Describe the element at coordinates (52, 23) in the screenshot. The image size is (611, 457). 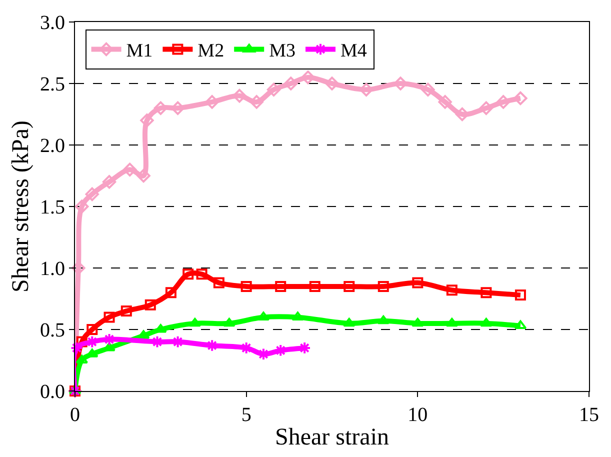
I see `y-tick-label: 3.0` at that location.